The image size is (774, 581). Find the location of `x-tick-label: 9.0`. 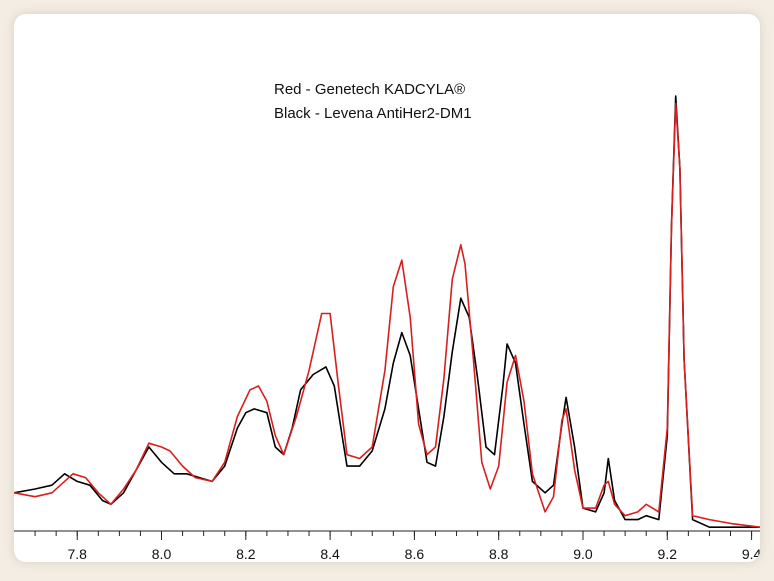

x-tick-label: 9.0 is located at coordinates (583, 554).